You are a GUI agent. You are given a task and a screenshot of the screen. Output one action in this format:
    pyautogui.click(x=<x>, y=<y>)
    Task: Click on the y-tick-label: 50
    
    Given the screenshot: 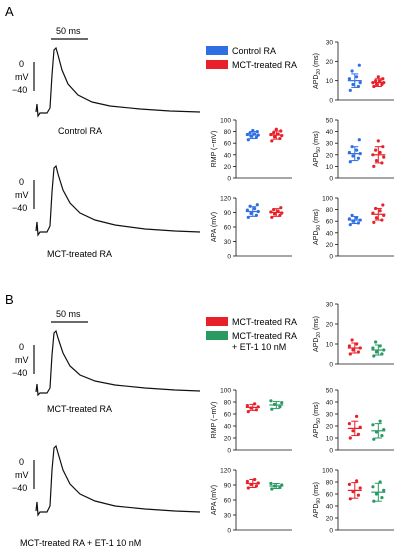 What is the action you would take?
    pyautogui.click(x=330, y=121)
    